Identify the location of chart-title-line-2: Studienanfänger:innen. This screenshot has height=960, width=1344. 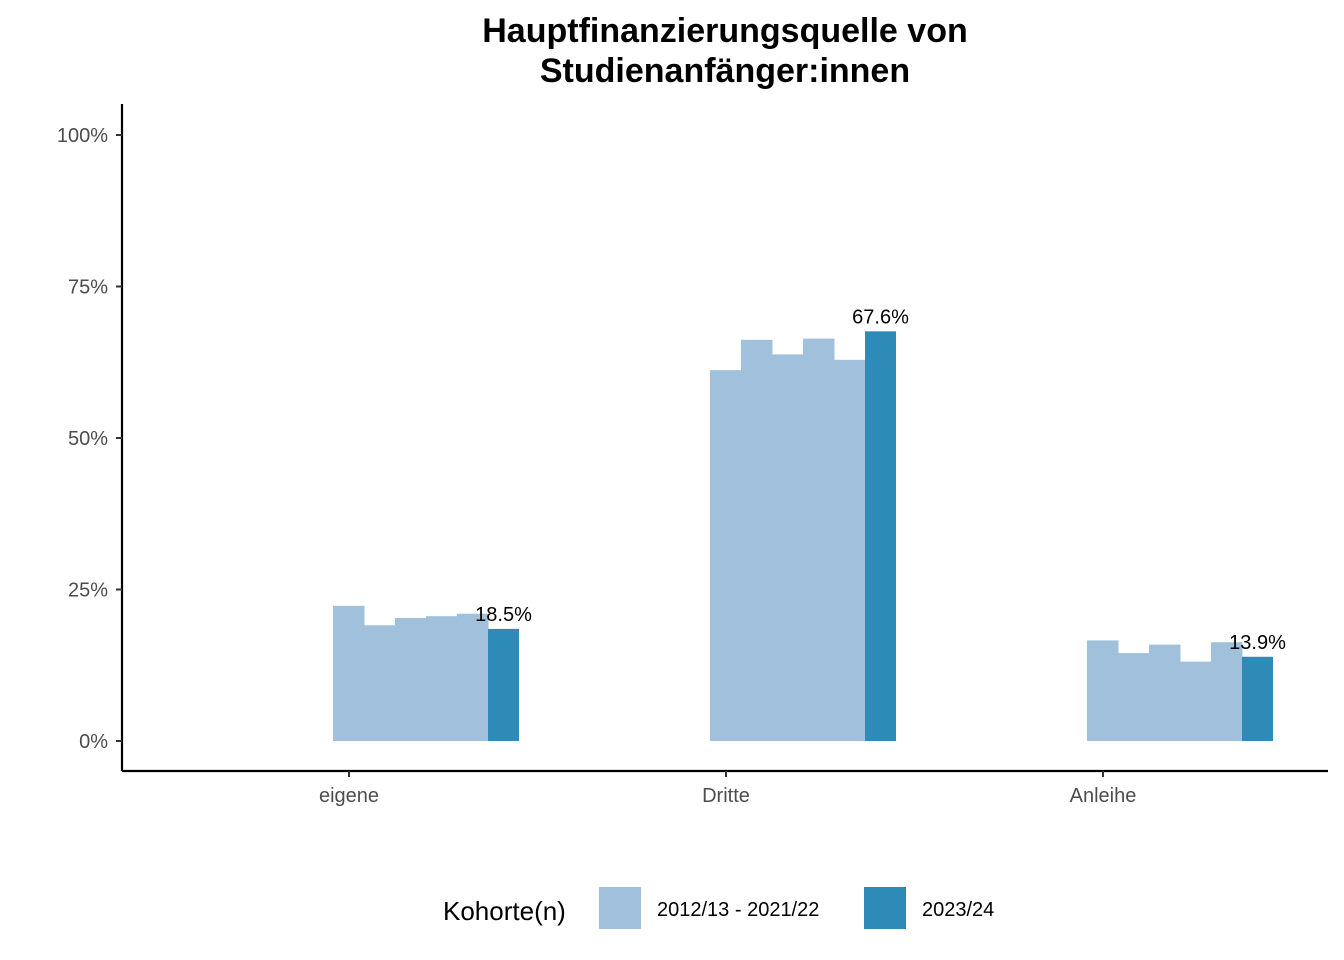
(725, 71).